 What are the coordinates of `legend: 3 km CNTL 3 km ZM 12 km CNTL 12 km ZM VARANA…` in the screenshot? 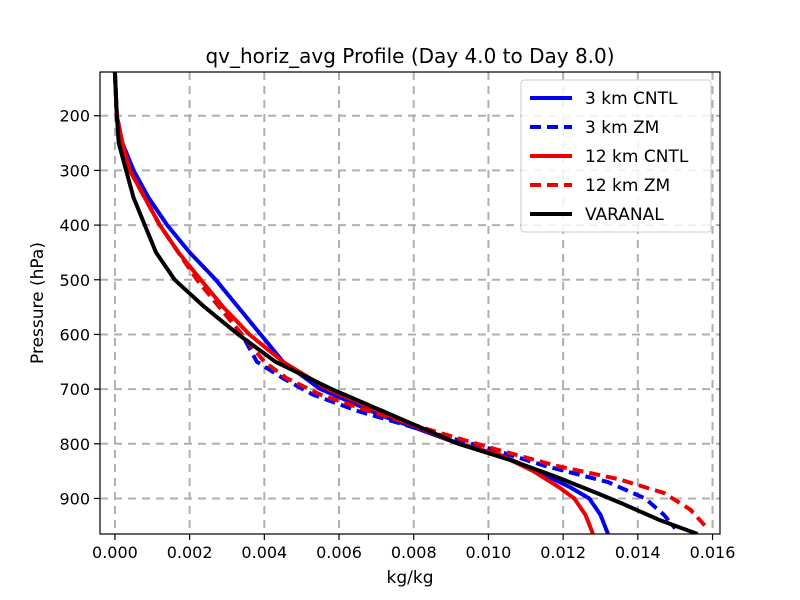 It's located at (616, 156).